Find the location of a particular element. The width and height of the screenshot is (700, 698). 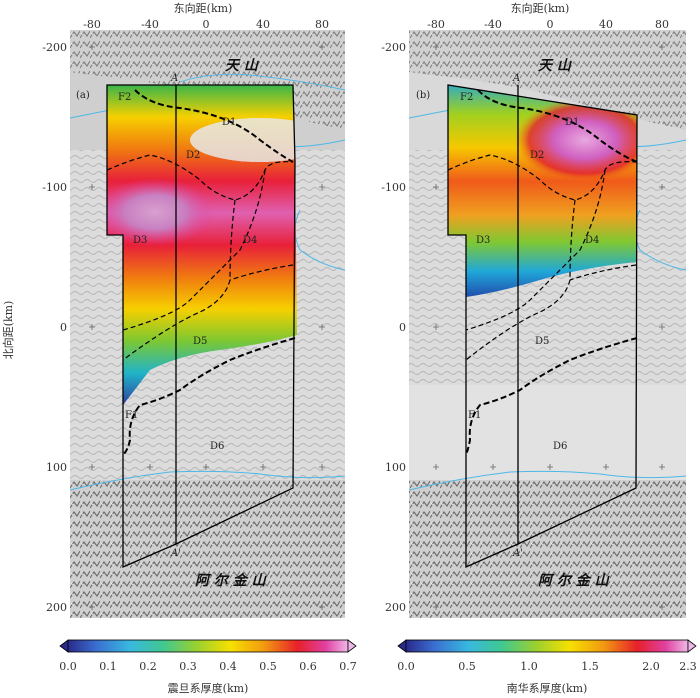

tianshan-relief is located at coordinates (547, 80).